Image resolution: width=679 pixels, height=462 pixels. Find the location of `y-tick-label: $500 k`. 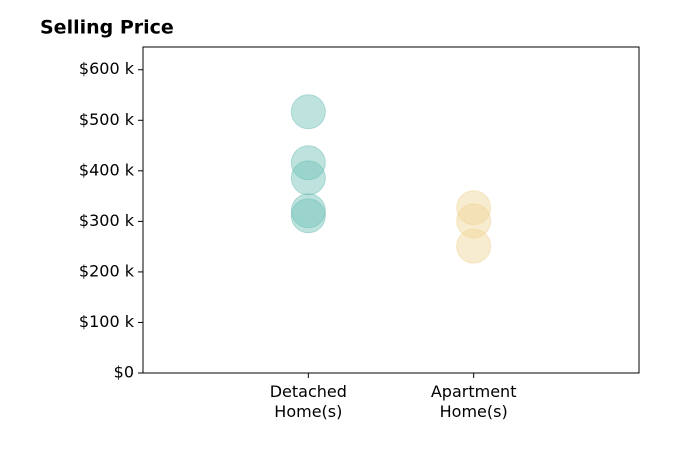

y-tick-label: $500 k is located at coordinates (107, 119).